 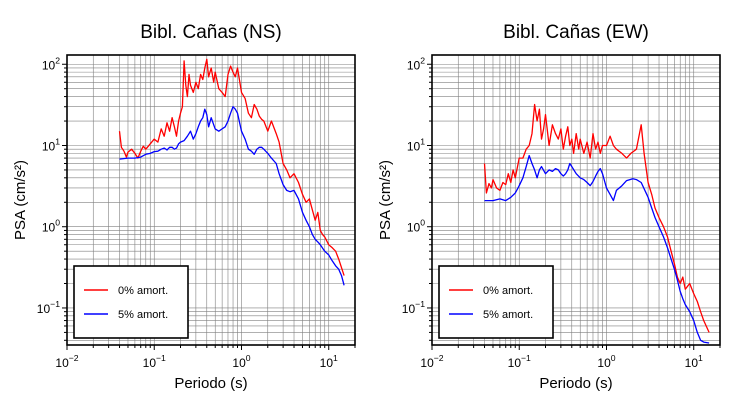 What do you see at coordinates (211, 32) in the screenshot?
I see `chart-title: Bibl. Cañas (NS)` at bounding box center [211, 32].